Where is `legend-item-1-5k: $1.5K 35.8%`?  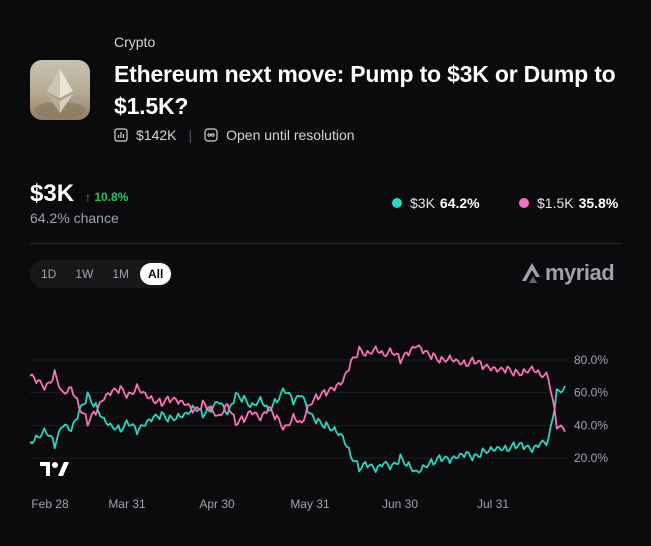 legend-item-1-5k: $1.5K 35.8% is located at coordinates (568, 203).